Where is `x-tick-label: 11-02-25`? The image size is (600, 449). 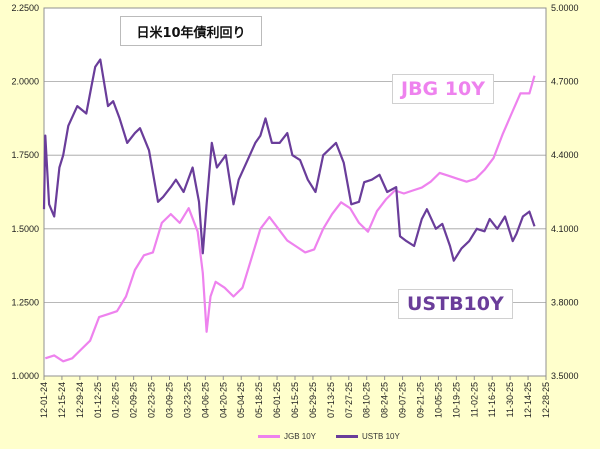
x-tick-label: 11-02-25 is located at coordinates (474, 399).